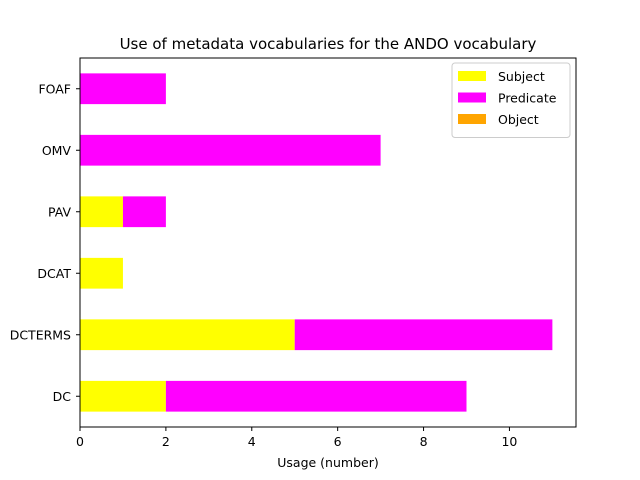 The height and width of the screenshot is (480, 640). Describe the element at coordinates (101, 273) in the screenshot. I see `bar-dcat-subject` at that location.